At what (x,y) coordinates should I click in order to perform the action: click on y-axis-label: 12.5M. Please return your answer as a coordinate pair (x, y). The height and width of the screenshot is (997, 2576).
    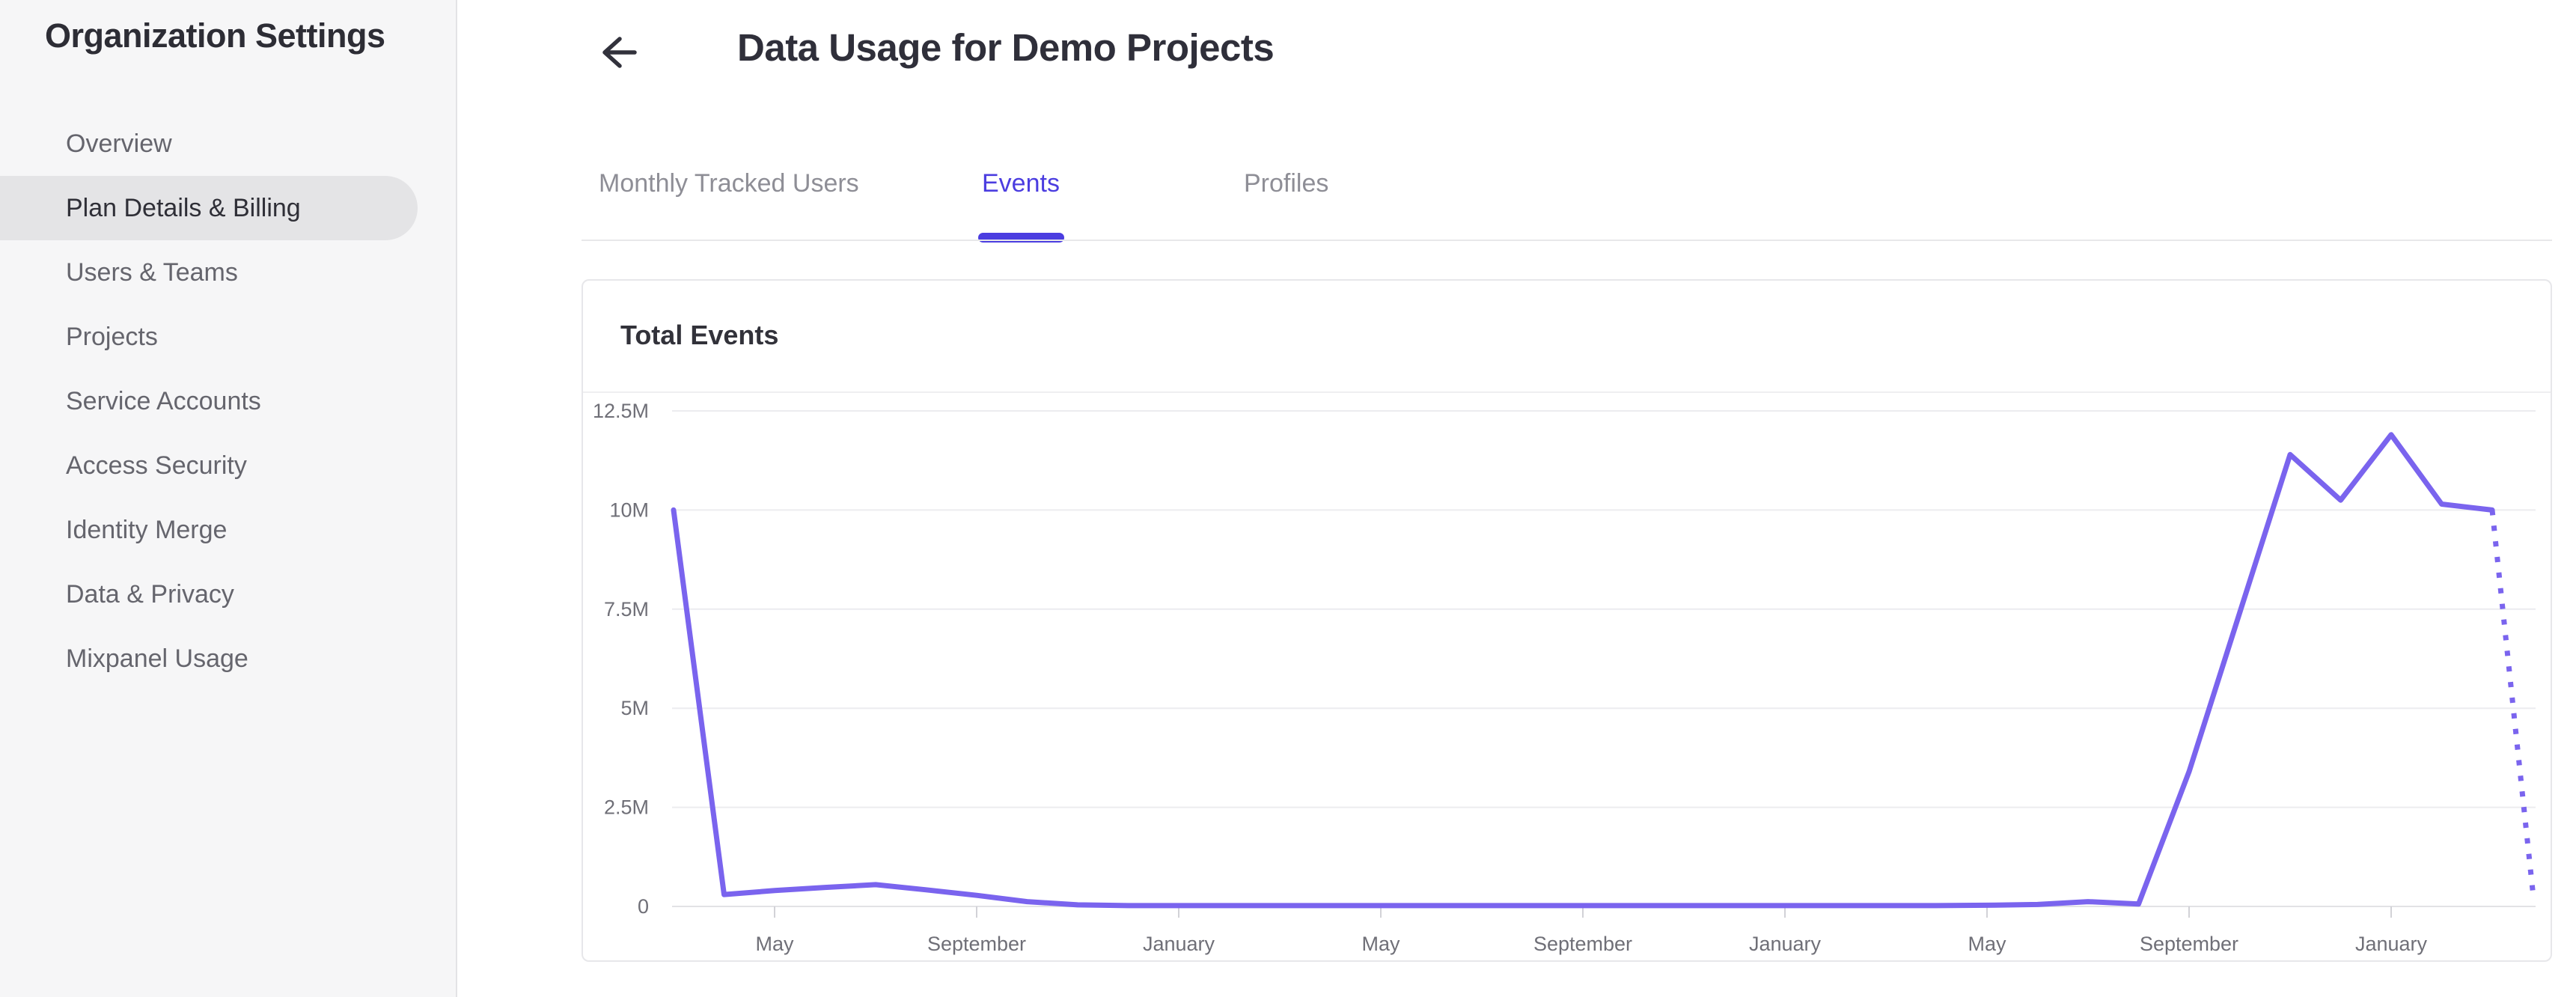
    Looking at the image, I should click on (621, 411).